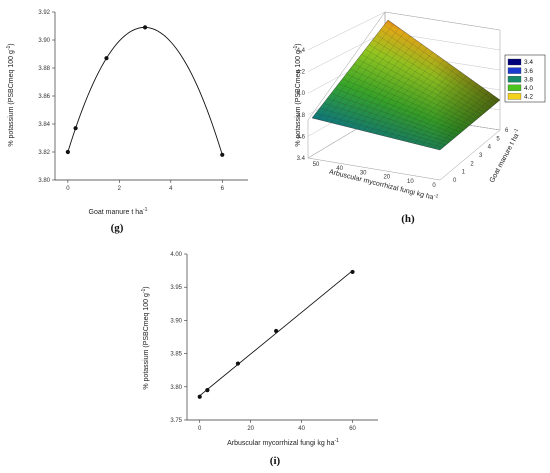 The image size is (550, 473). What do you see at coordinates (44, 41) in the screenshot?
I see `chart-g-y-tick-label: 3.90` at bounding box center [44, 41].